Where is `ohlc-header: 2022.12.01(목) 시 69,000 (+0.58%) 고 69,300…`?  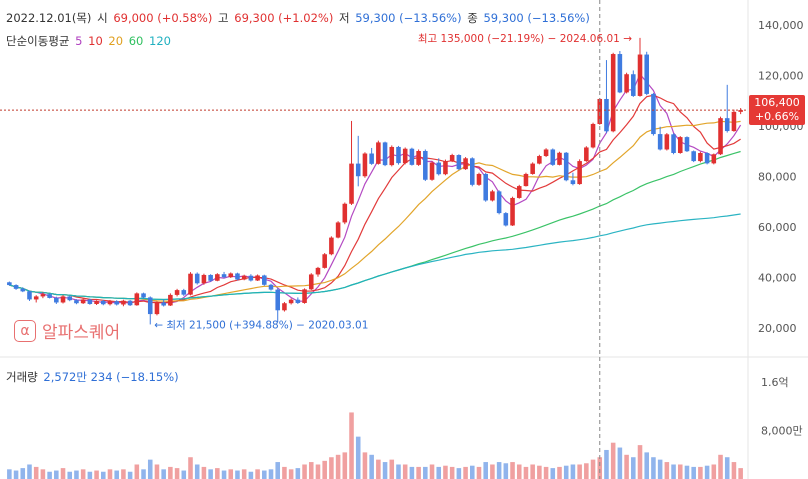 ohlc-header: 2022.12.01(목) 시 69,000 (+0.58%) 고 69,300… is located at coordinates (299, 18).